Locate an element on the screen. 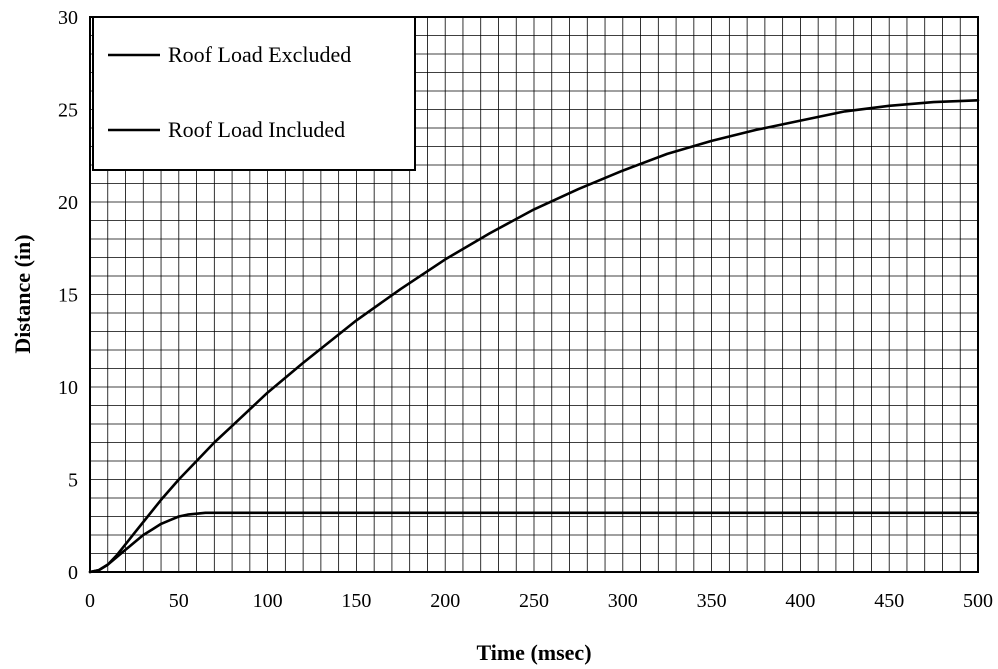 This screenshot has height=669, width=998. series-line-roof-load-included is located at coordinates (534, 542).